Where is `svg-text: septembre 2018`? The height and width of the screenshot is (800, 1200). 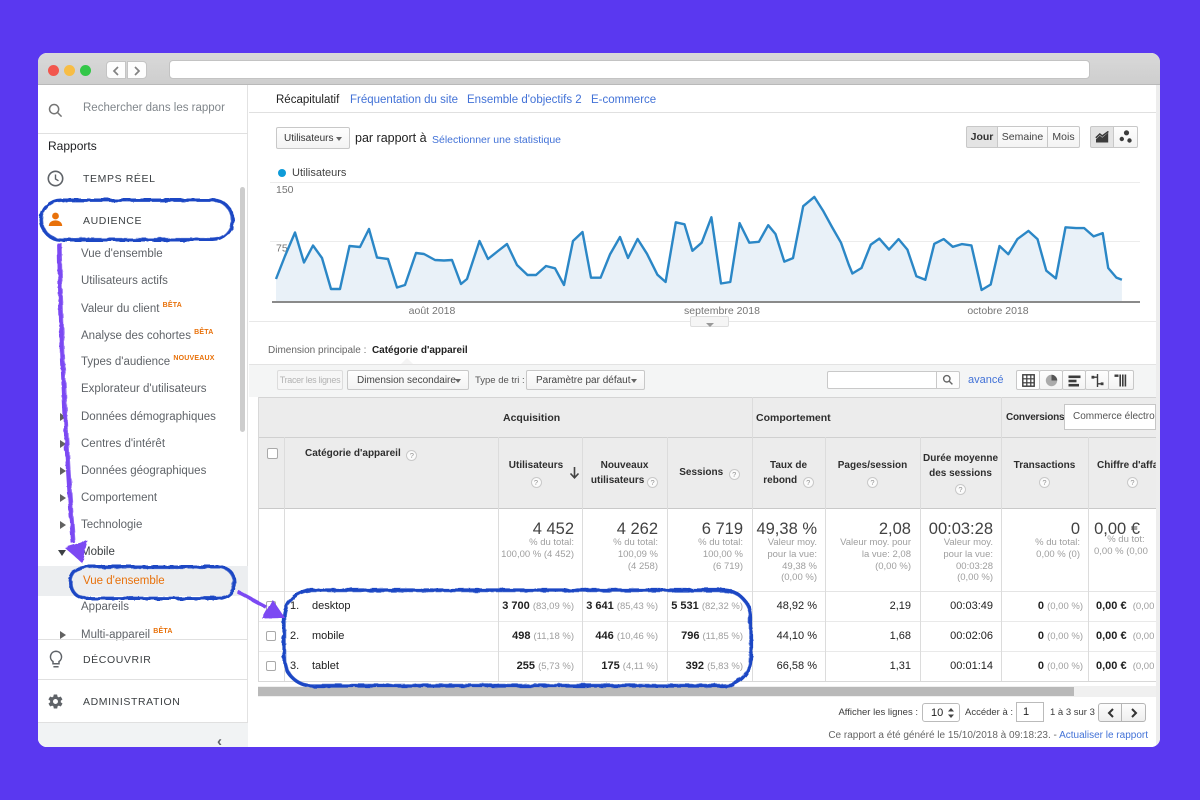
svg-text: septembre 2018 is located at coordinates (722, 311).